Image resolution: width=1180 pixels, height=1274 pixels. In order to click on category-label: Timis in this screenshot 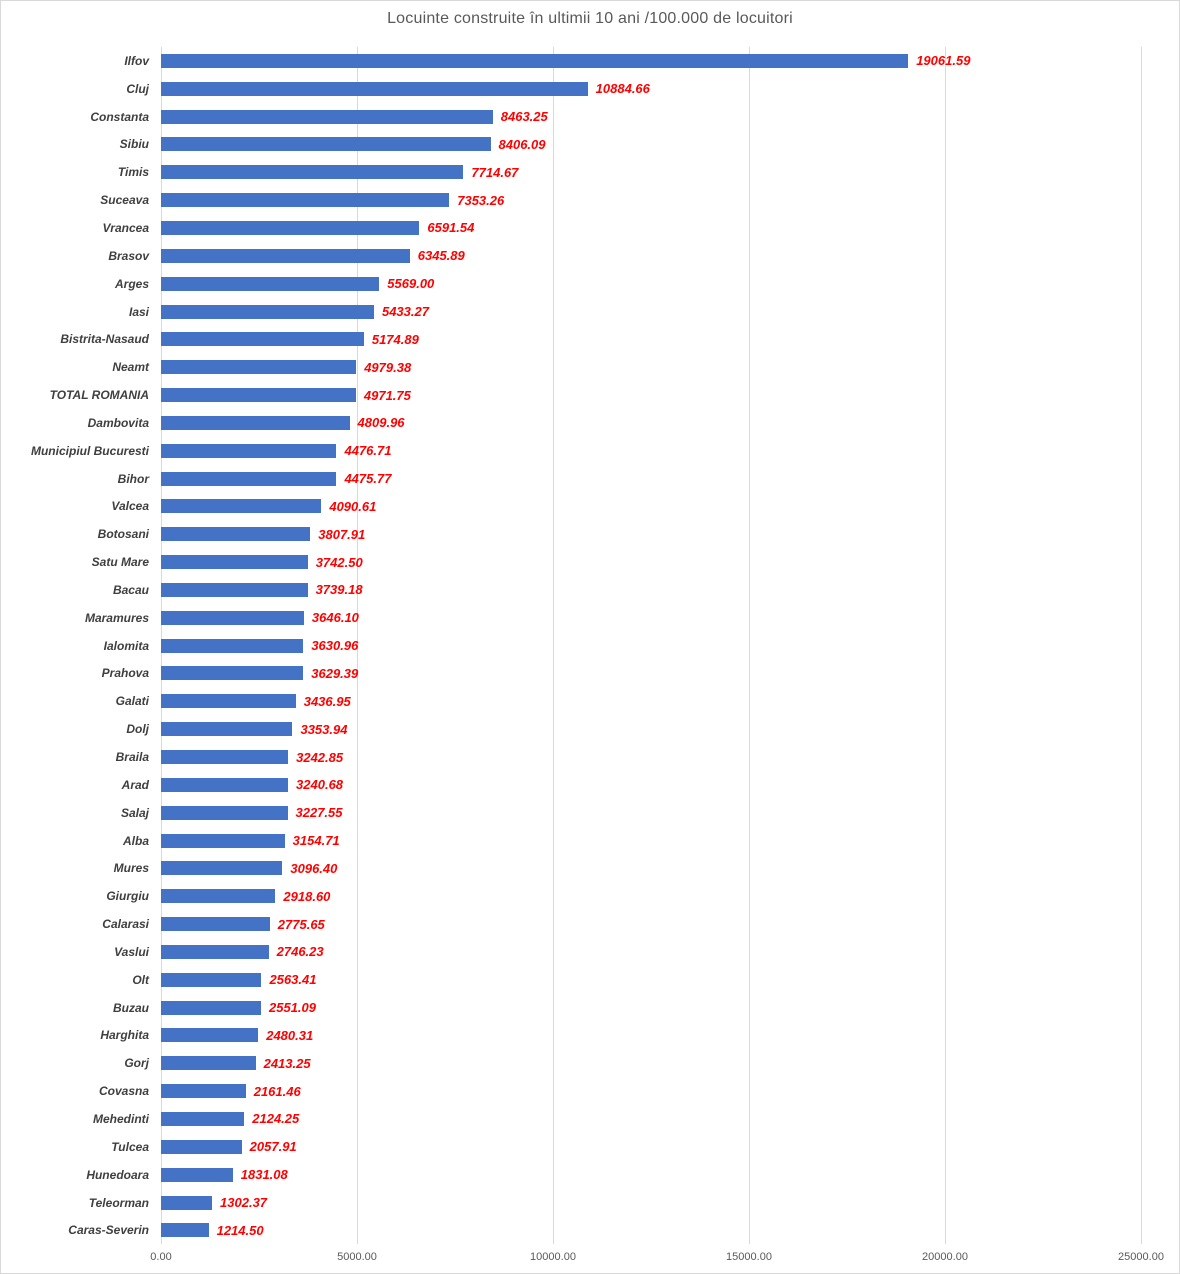, I will do `click(133, 172)`.